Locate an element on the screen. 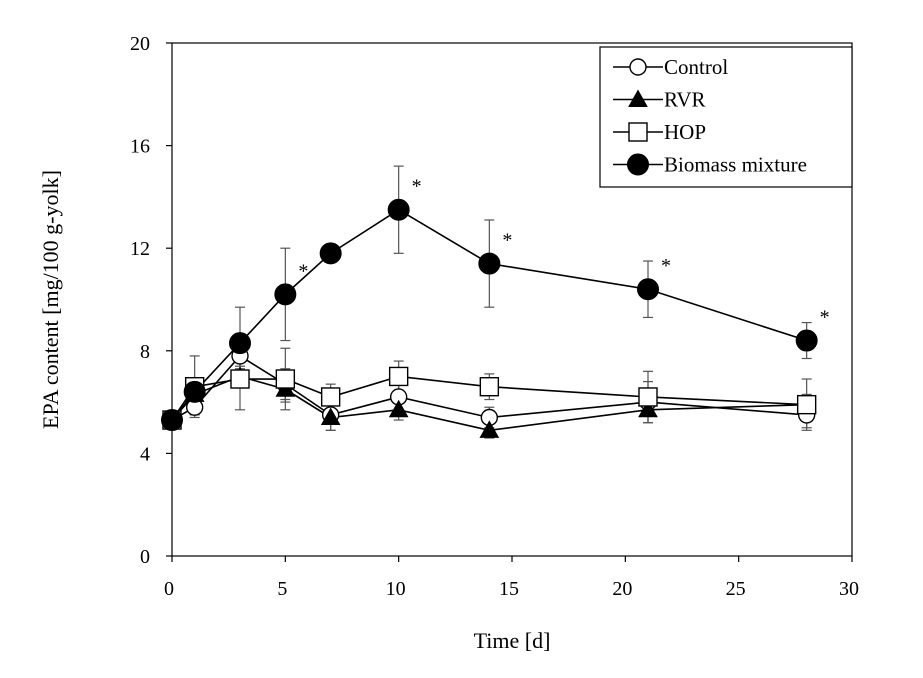 Image resolution: width=923 pixels, height=678 pixels. y-tick-label: 8 is located at coordinates (145, 352).